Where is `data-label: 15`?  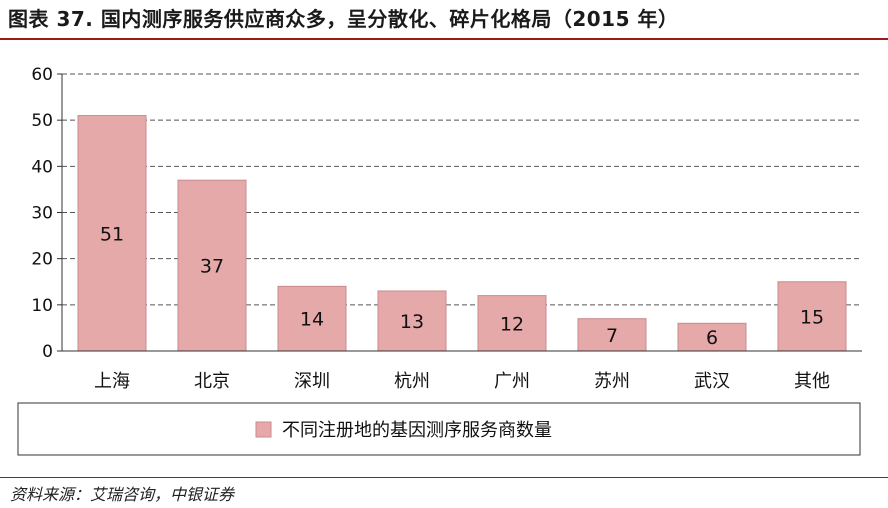 data-label: 15 is located at coordinates (812, 317).